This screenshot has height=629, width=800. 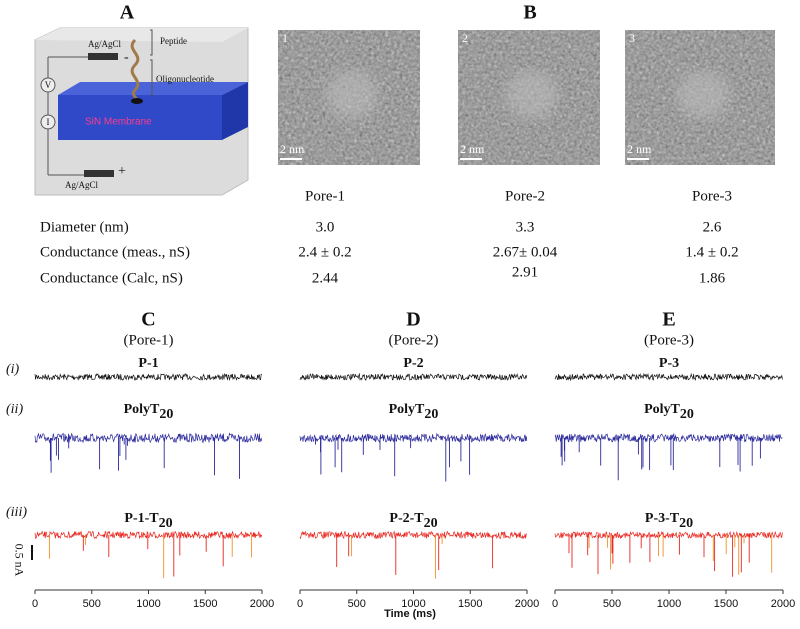 What do you see at coordinates (525, 227) in the screenshot?
I see `cell: 3.3` at bounding box center [525, 227].